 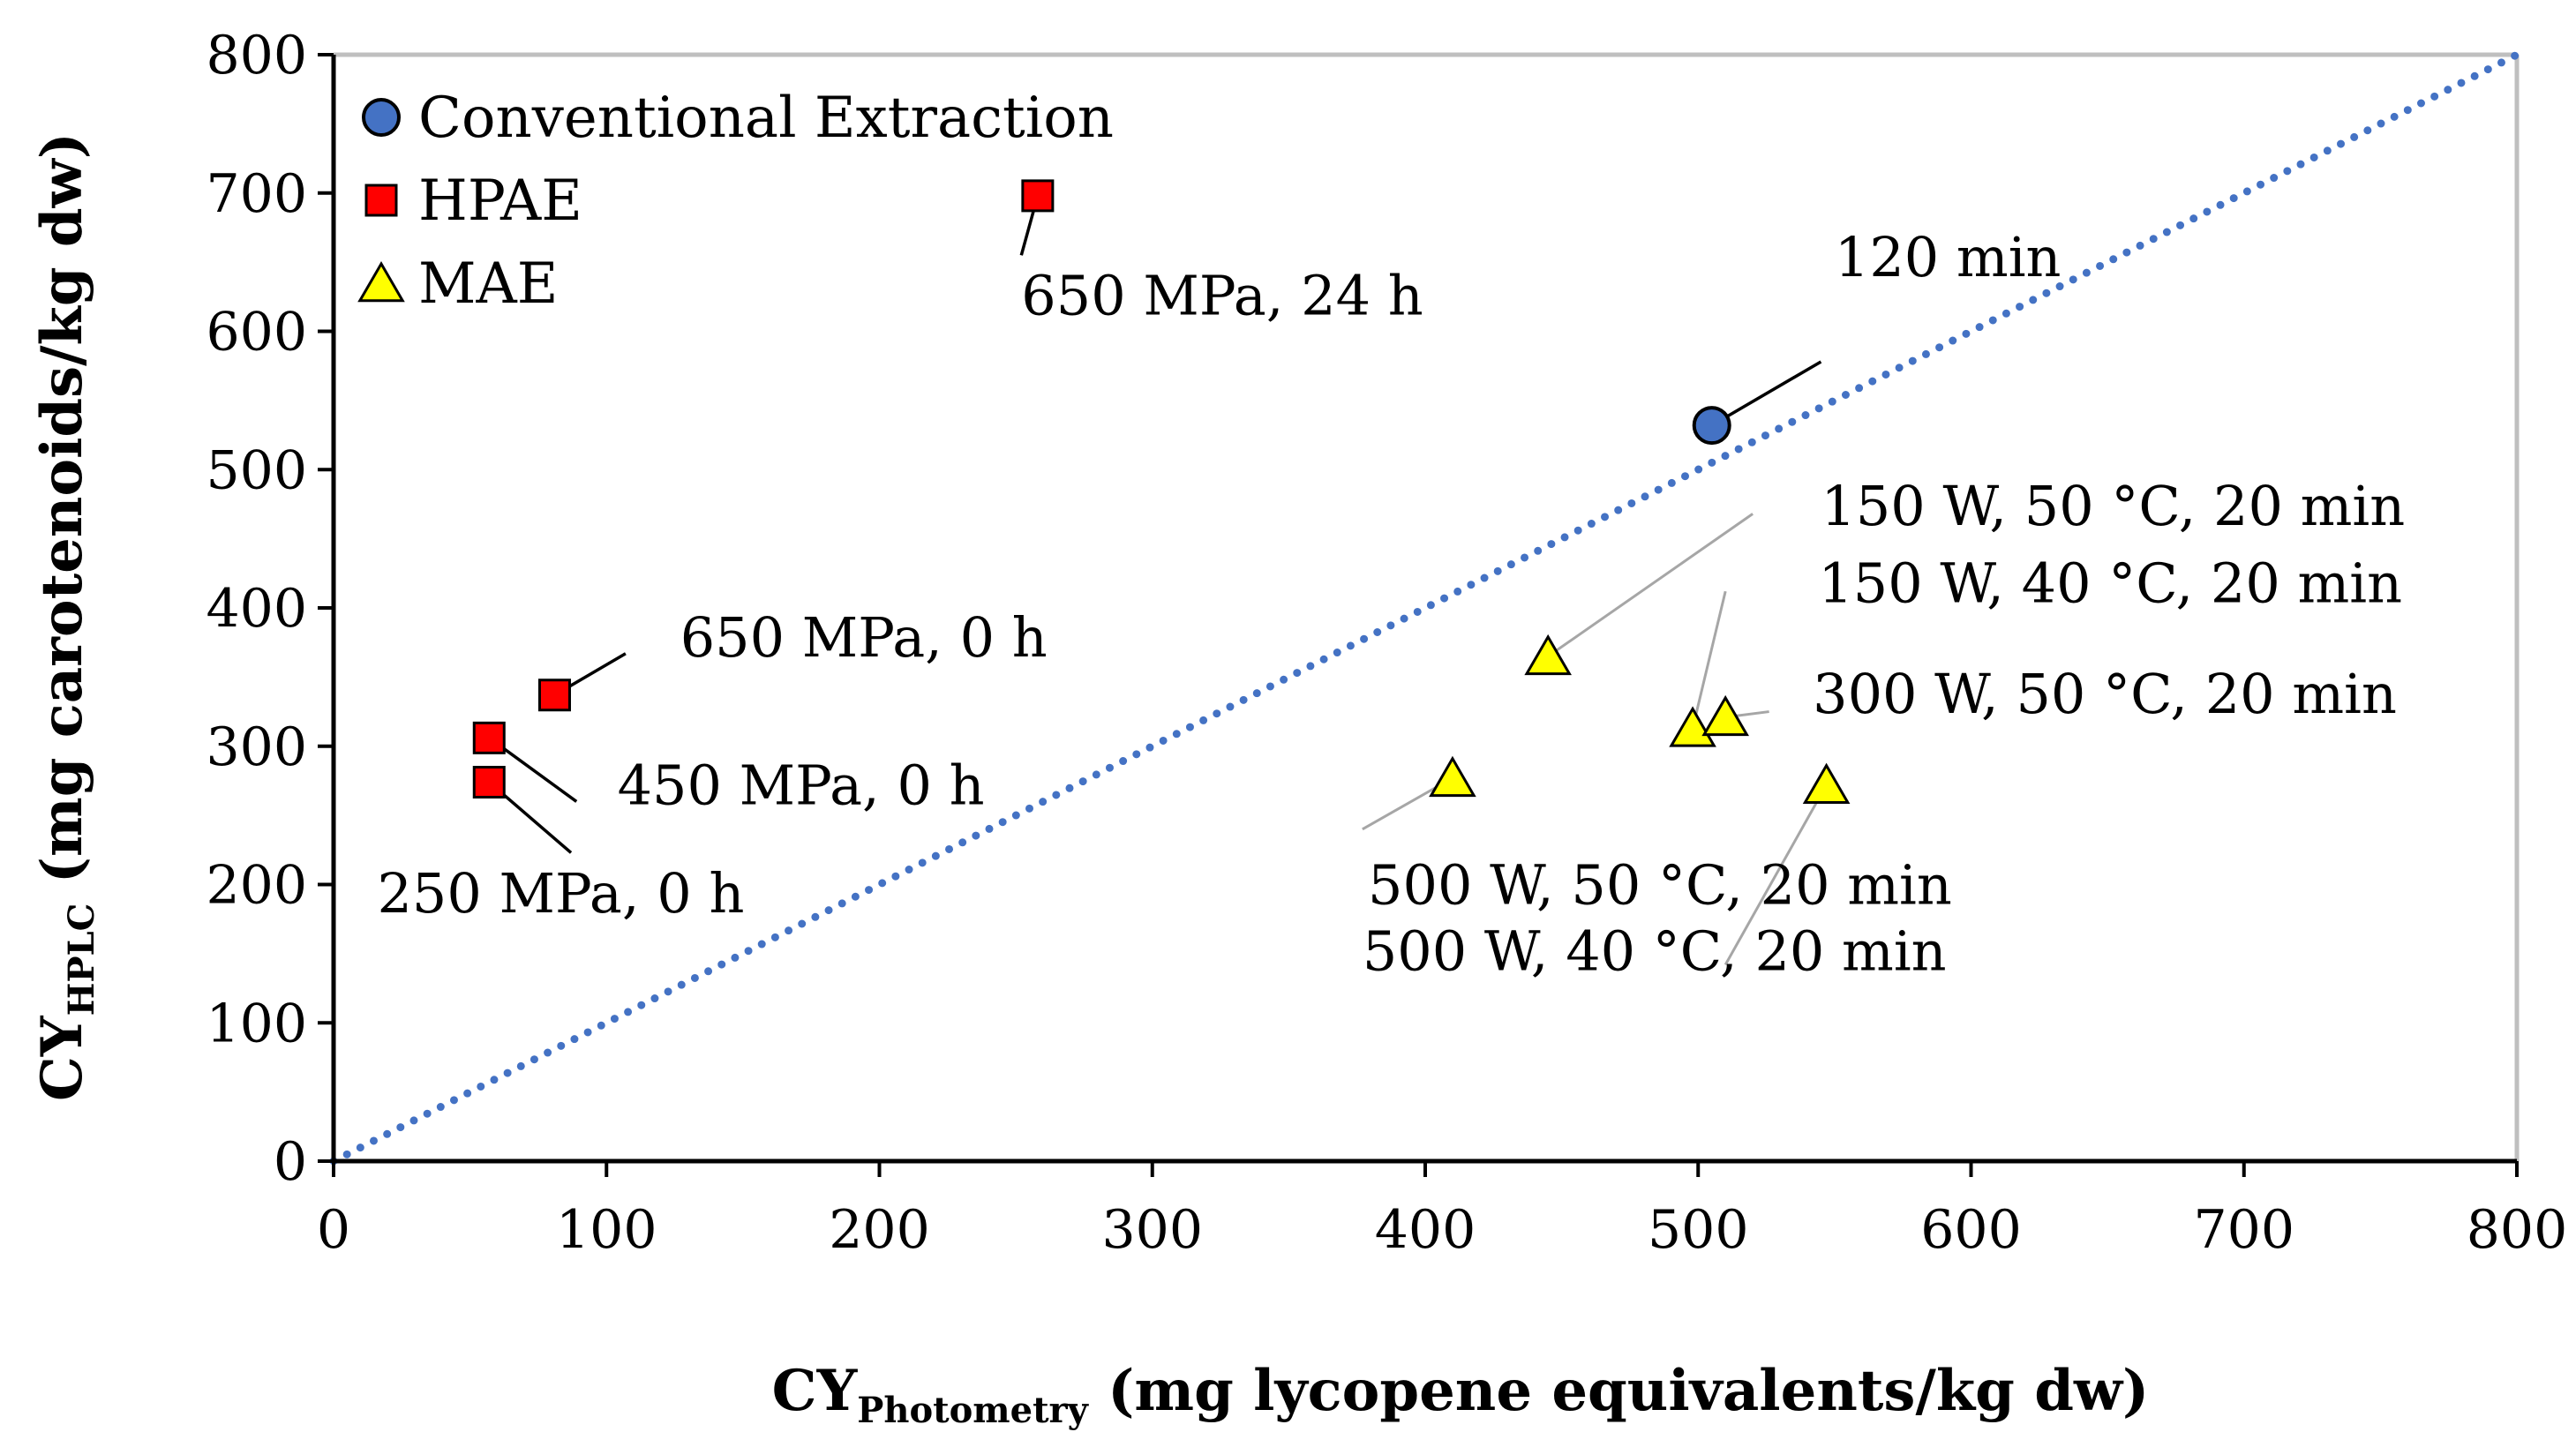 What do you see at coordinates (381, 282) in the screenshot?
I see `legend-triangle-symbol` at bounding box center [381, 282].